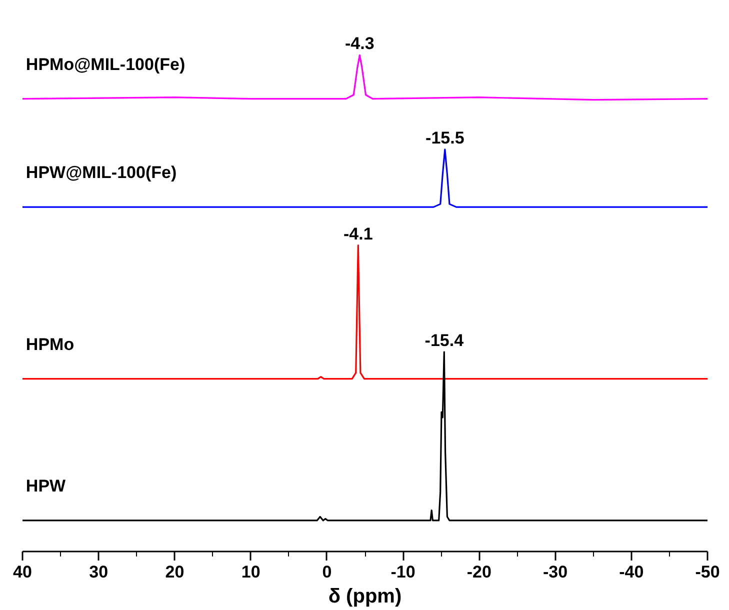  Describe the element at coordinates (444, 340) in the screenshot. I see `annotation: -15.4` at that location.